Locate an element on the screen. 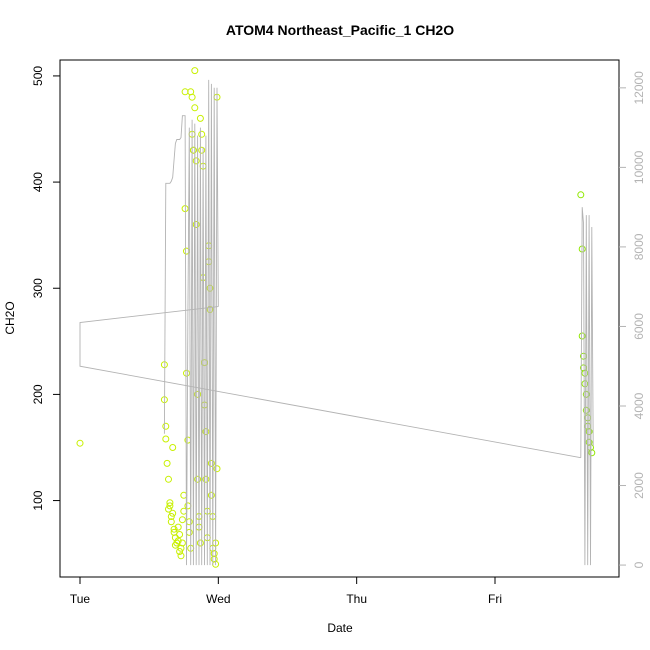 This screenshot has height=650, width=650. y2-tick-label-2: 4000 is located at coordinates (639, 405).